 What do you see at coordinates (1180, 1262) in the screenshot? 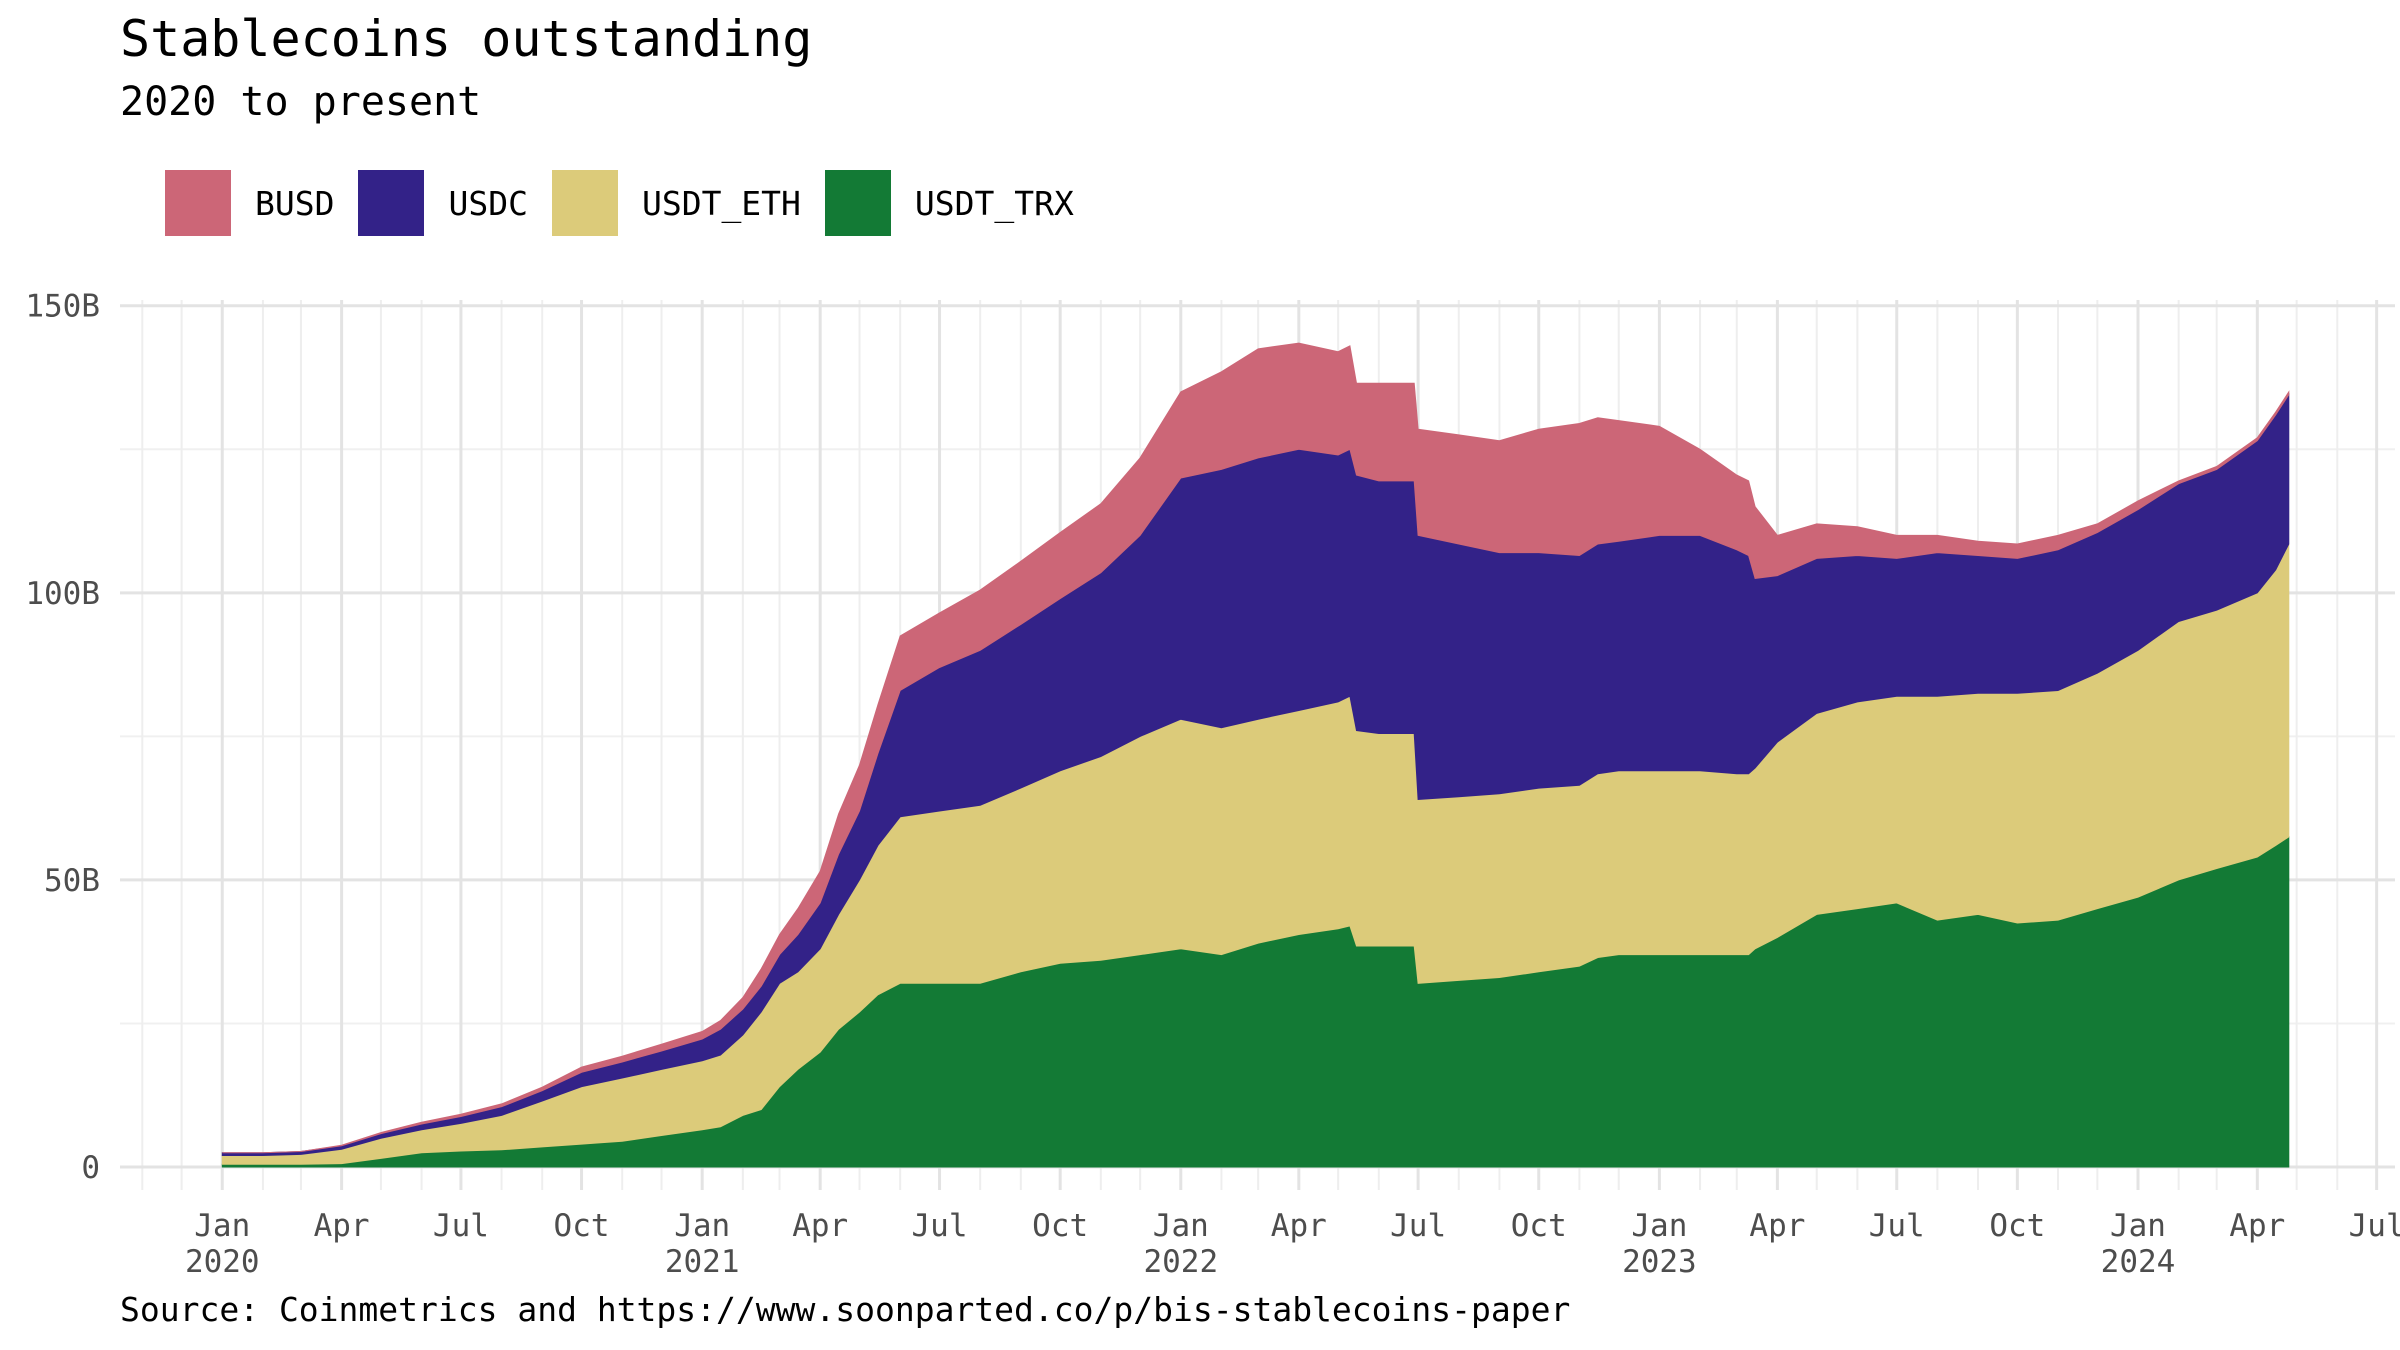
I see `x-tick-year-label: 2022` at bounding box center [1180, 1262].